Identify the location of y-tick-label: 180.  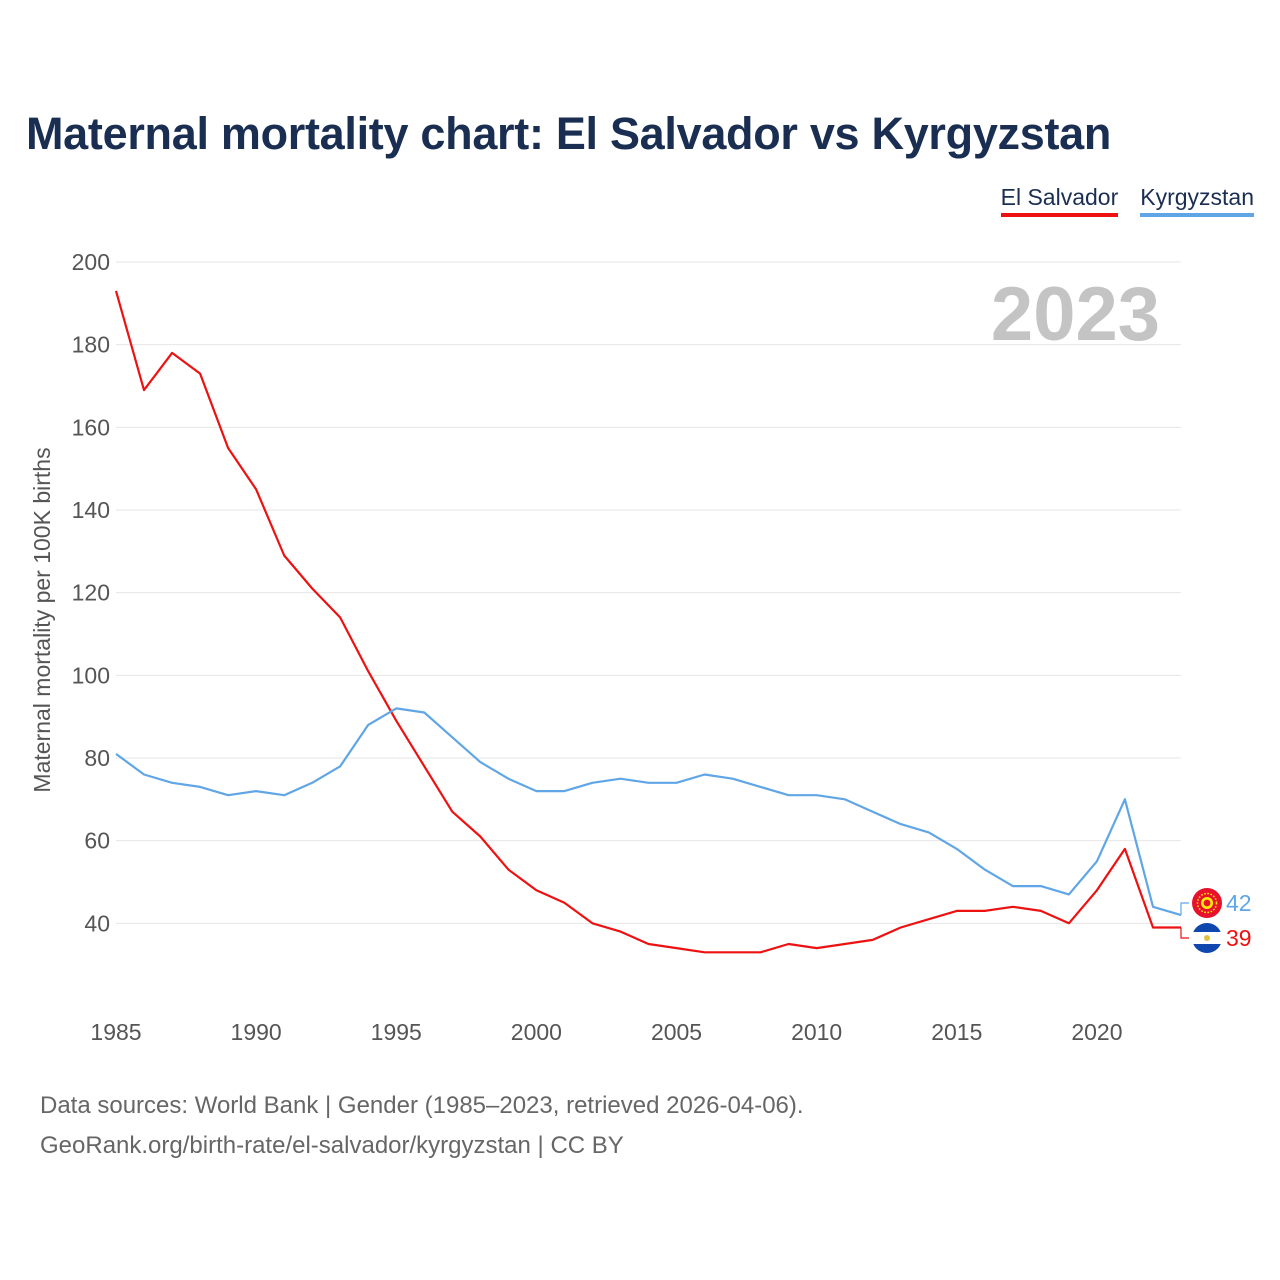
(91, 345).